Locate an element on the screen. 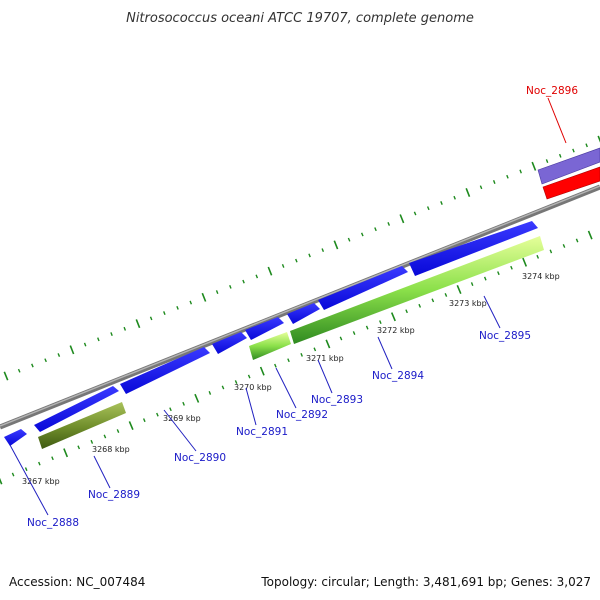  tick-label: 3271 kbp is located at coordinates (325, 358).